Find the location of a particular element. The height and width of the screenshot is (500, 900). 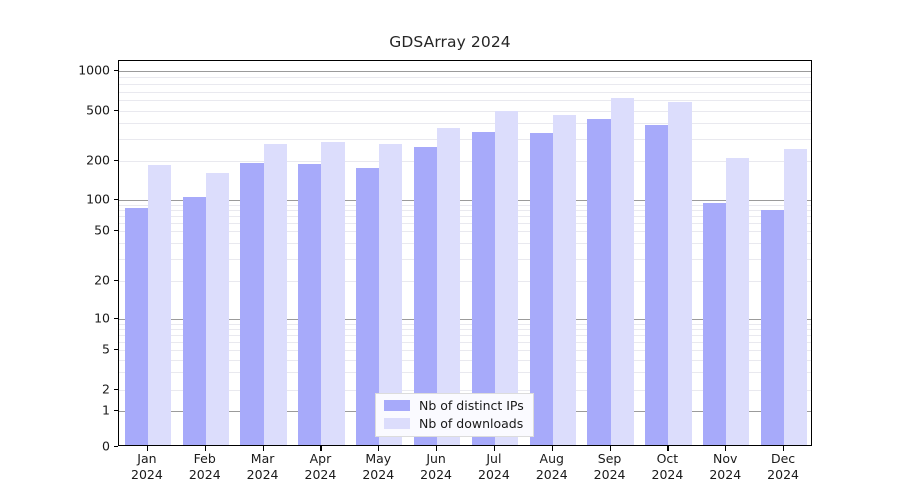

y-axis-tick-label: 100 is located at coordinates (98, 199).